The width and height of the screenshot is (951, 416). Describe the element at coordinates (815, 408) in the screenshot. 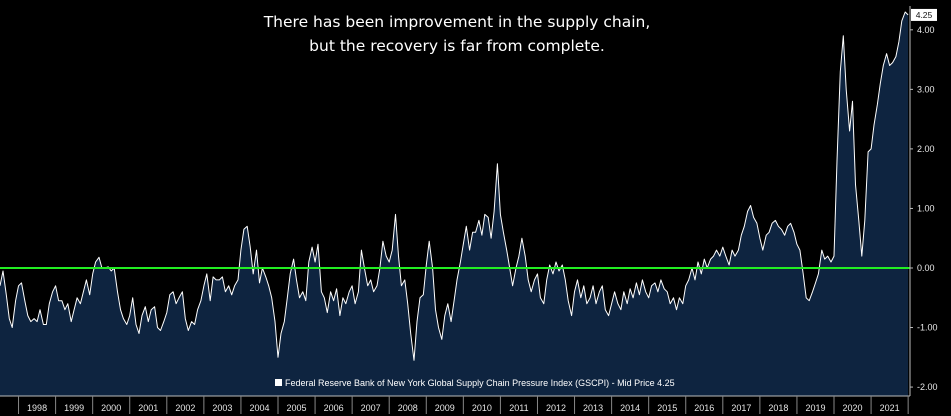

I see `x-tick-label: 2019` at that location.